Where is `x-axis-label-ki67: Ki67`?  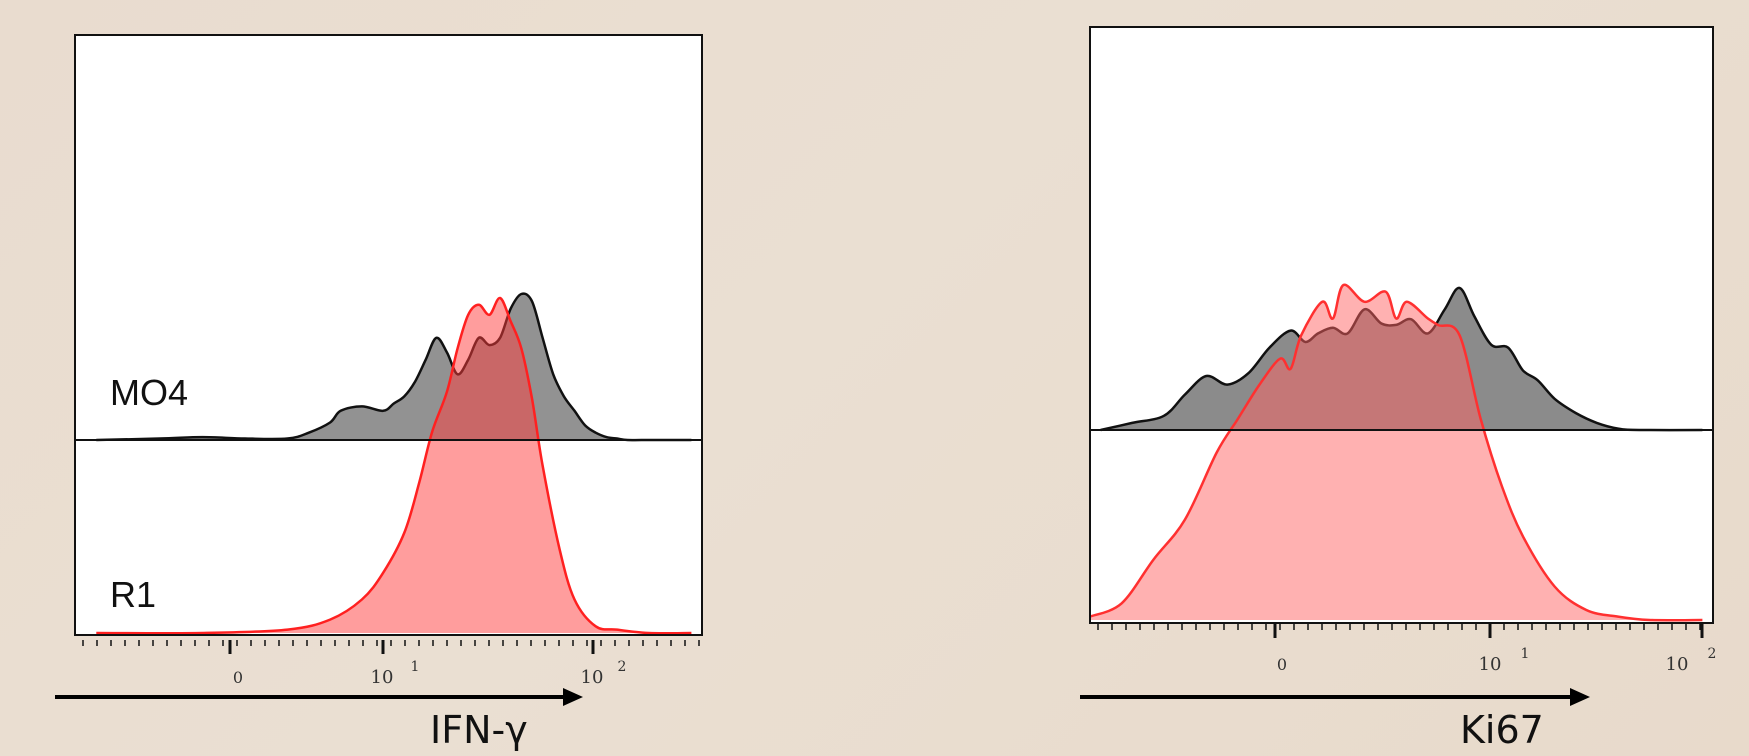
x-axis-label-ki67: Ki67 is located at coordinates (1502, 730).